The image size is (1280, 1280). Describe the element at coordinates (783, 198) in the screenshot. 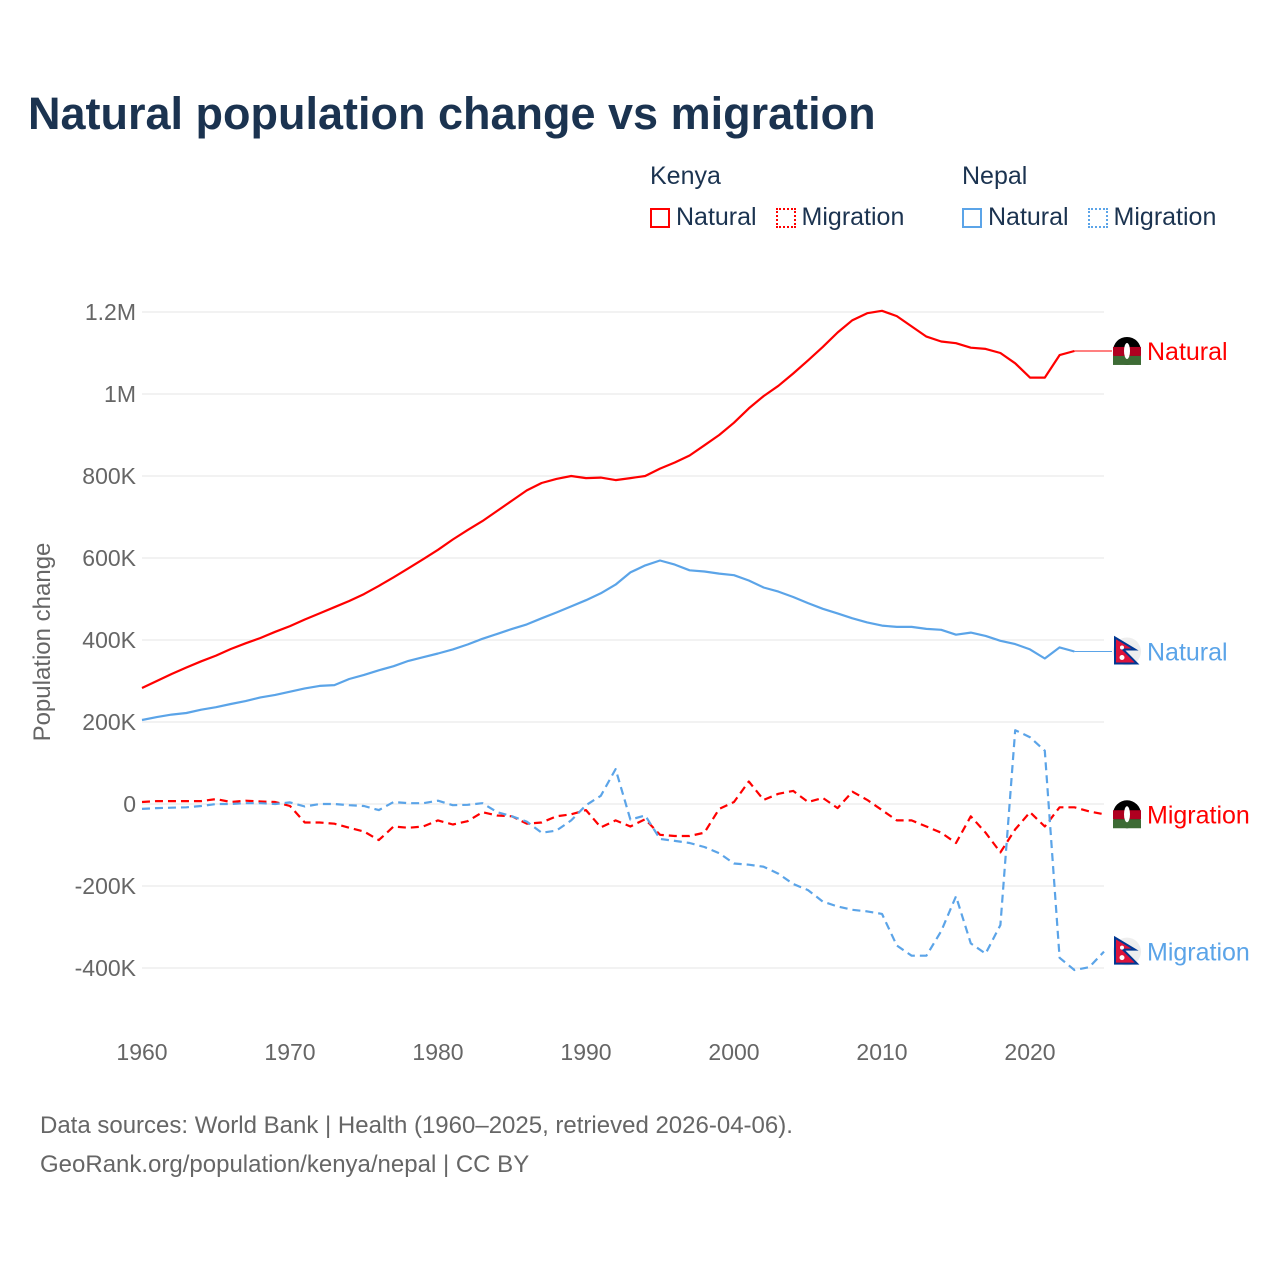

I see `legend-group-kenya: Kenya Natural Migration` at that location.